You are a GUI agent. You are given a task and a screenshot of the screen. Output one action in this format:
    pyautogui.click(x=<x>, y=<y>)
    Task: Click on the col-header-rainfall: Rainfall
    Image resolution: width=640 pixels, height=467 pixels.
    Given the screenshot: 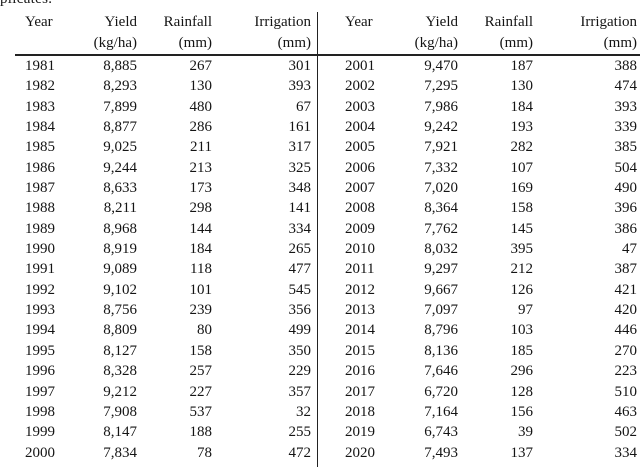 What is the action you would take?
    pyautogui.click(x=508, y=22)
    